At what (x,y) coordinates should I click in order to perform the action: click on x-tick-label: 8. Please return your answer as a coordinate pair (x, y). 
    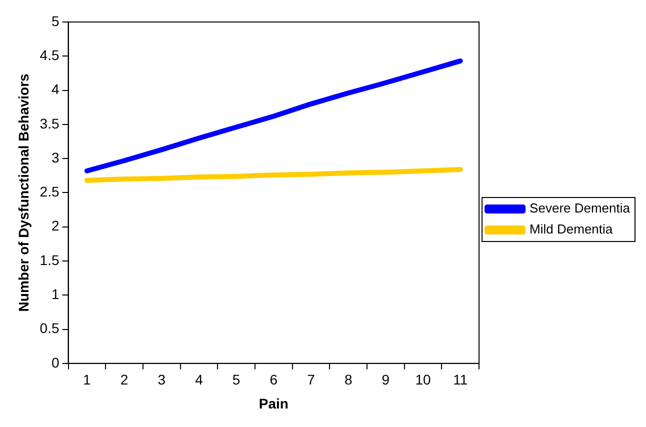
    Looking at the image, I should click on (348, 380).